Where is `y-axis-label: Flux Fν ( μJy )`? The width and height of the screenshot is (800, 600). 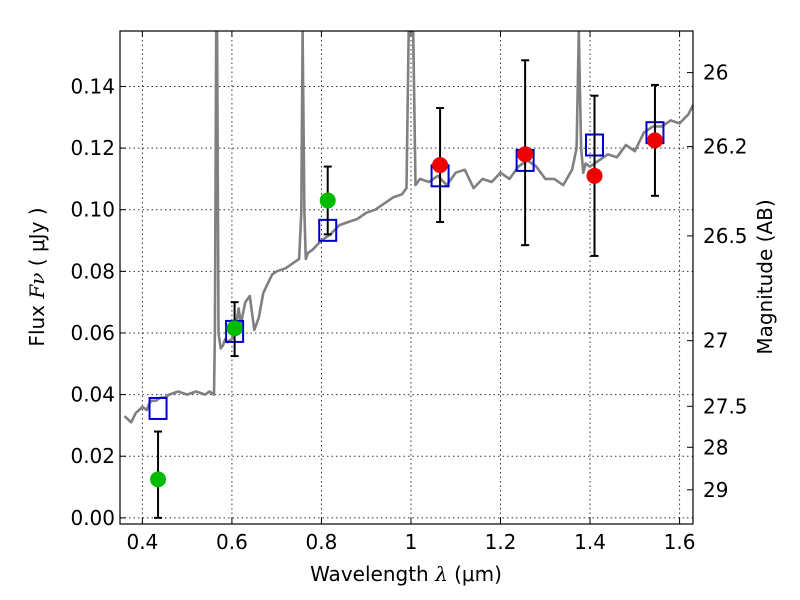 y-axis-label: Flux Fν ( μJy ) is located at coordinates (37, 276).